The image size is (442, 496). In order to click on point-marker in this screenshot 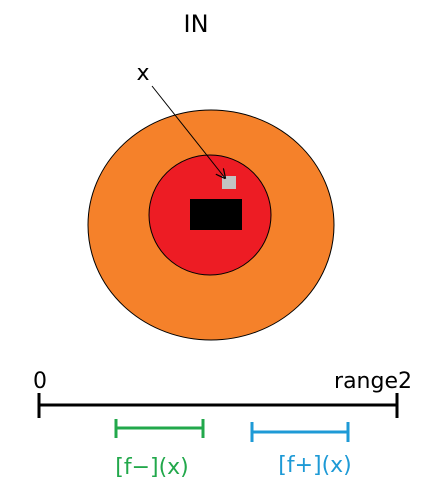, I will do `click(229, 182)`.